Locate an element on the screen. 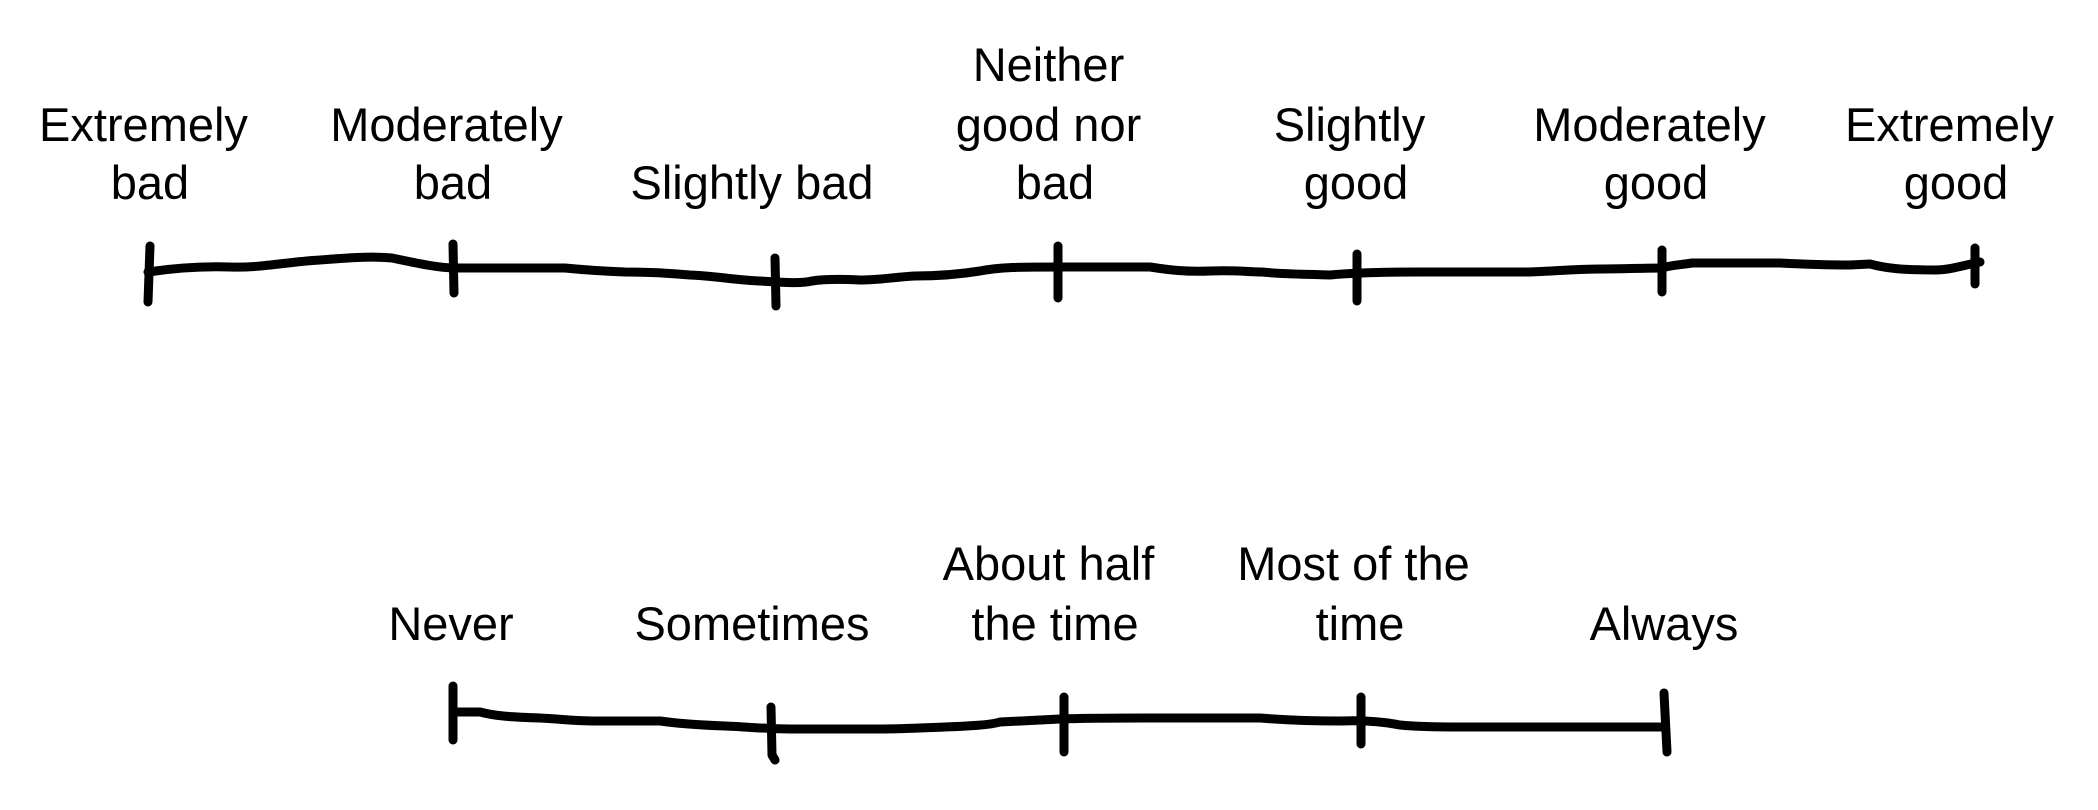 This screenshot has width=2098, height=810. frequency-label-2: Sometimes is located at coordinates (751, 623).